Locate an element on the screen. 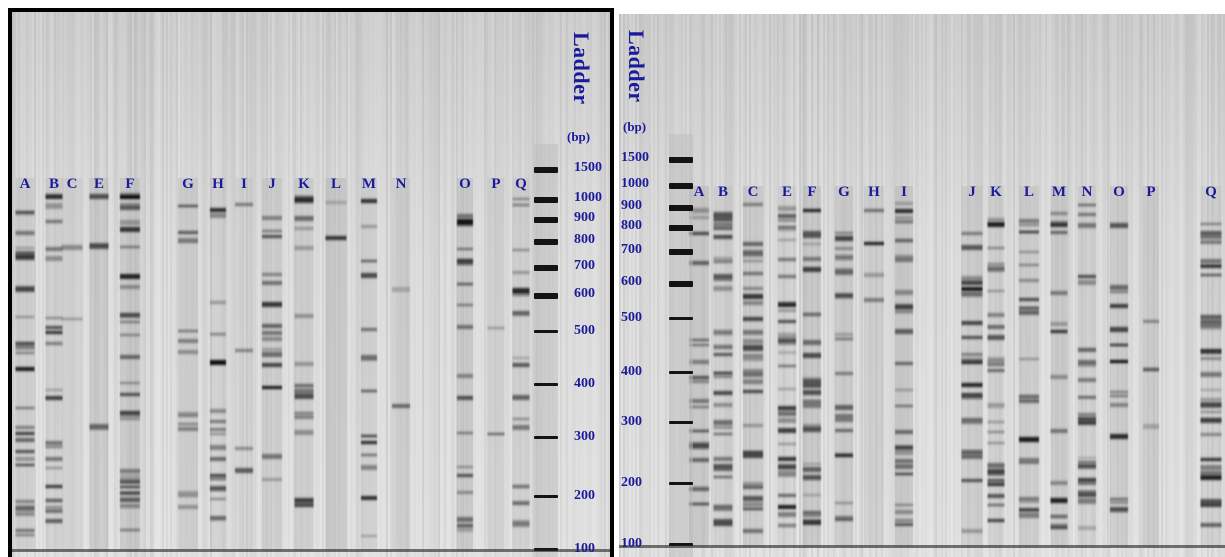 The image size is (1225, 557). ladder-size-label: 500 is located at coordinates (584, 330).